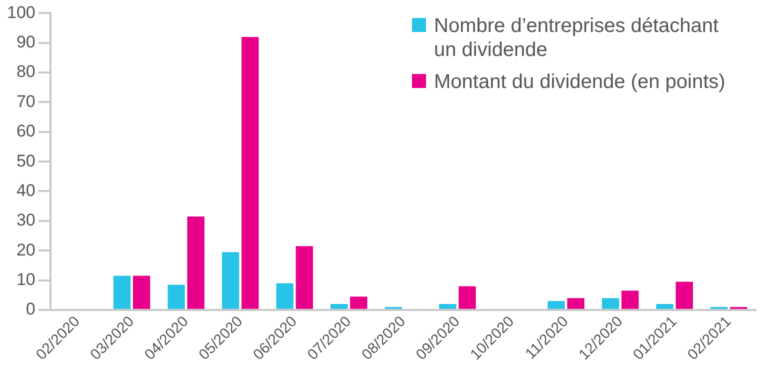  Describe the element at coordinates (580, 82) in the screenshot. I see `legend-label: Montant du dividende (en points)` at that location.